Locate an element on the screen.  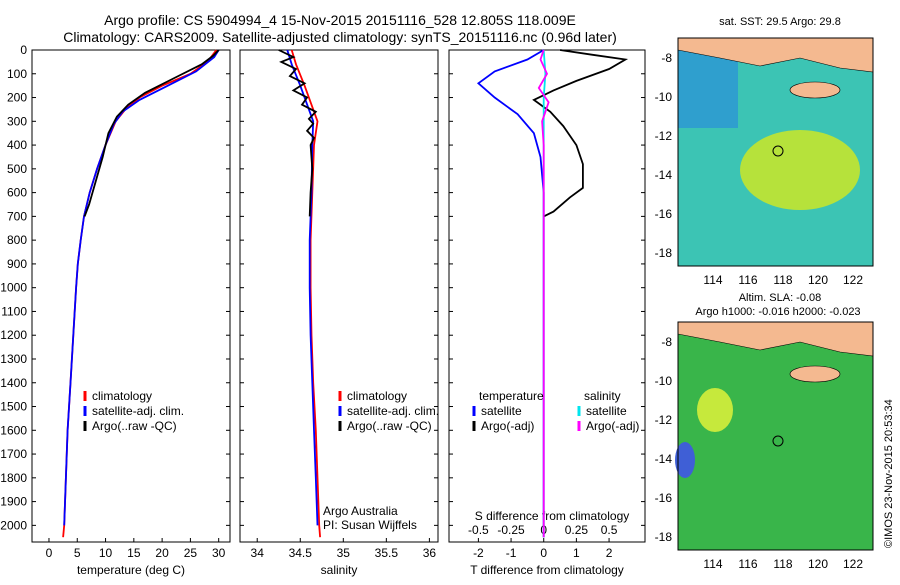
map1-title: sat. SST: 29.5 Argo: 29.8 is located at coordinates (780, 22).